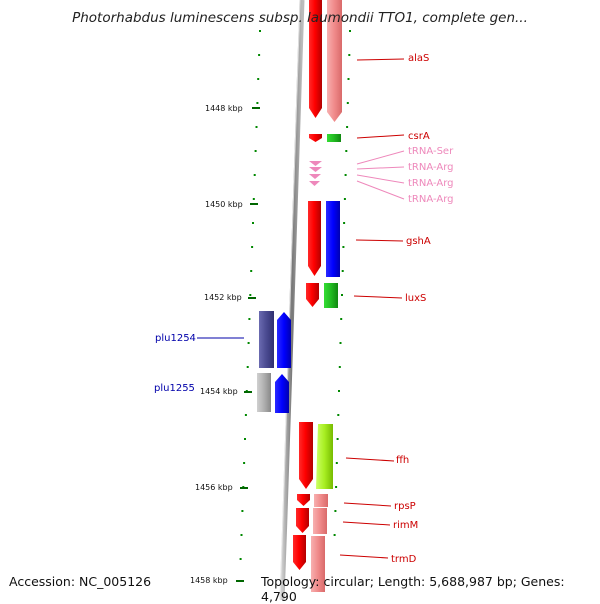 The height and width of the screenshot is (604, 600). Describe the element at coordinates (224, 108) in the screenshot. I see `scale-label: 1448 kbp` at that location.